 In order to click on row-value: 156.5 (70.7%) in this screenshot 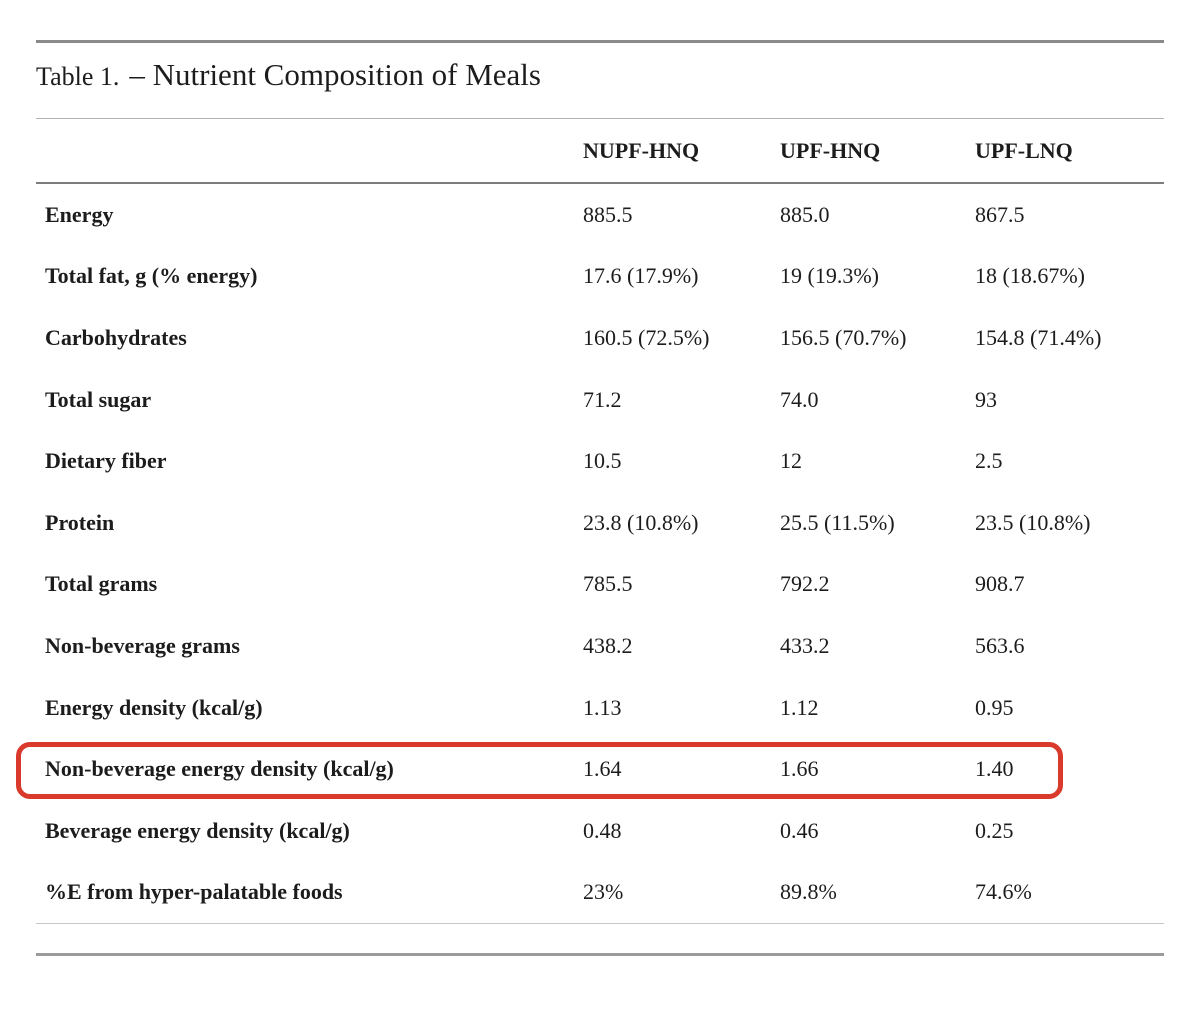, I will do `click(843, 337)`.